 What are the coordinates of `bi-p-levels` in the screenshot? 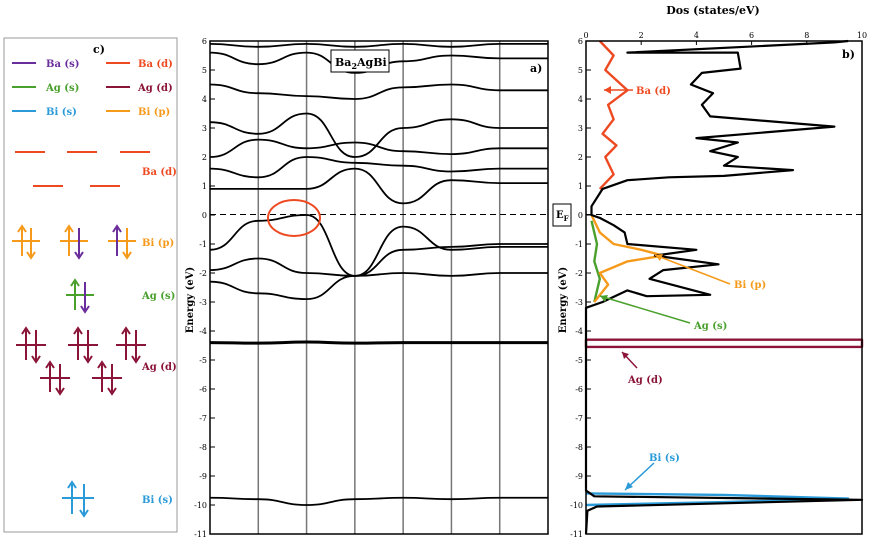 It's located at (74, 242).